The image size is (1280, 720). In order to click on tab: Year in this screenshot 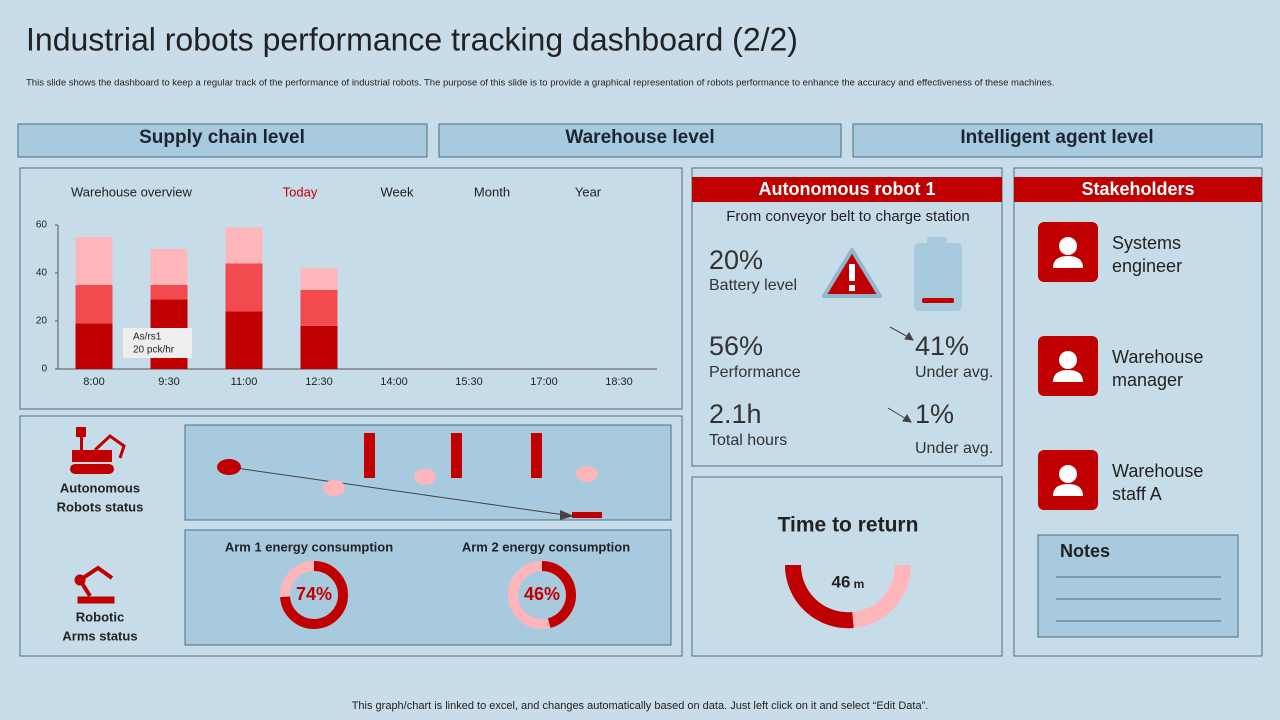, I will do `click(588, 191)`.